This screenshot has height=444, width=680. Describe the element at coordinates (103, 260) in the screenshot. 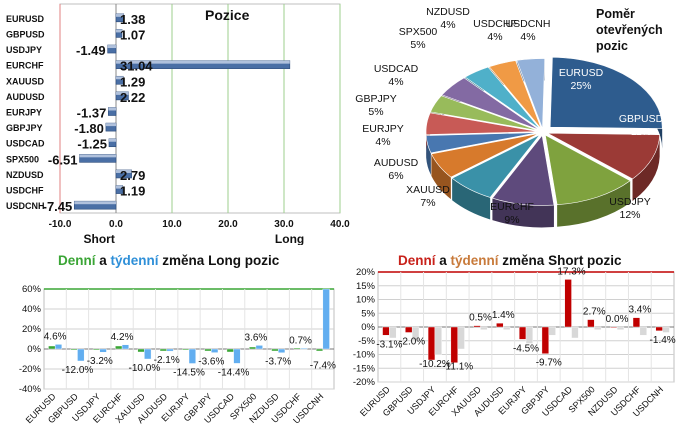

I see `title-part: a` at that location.